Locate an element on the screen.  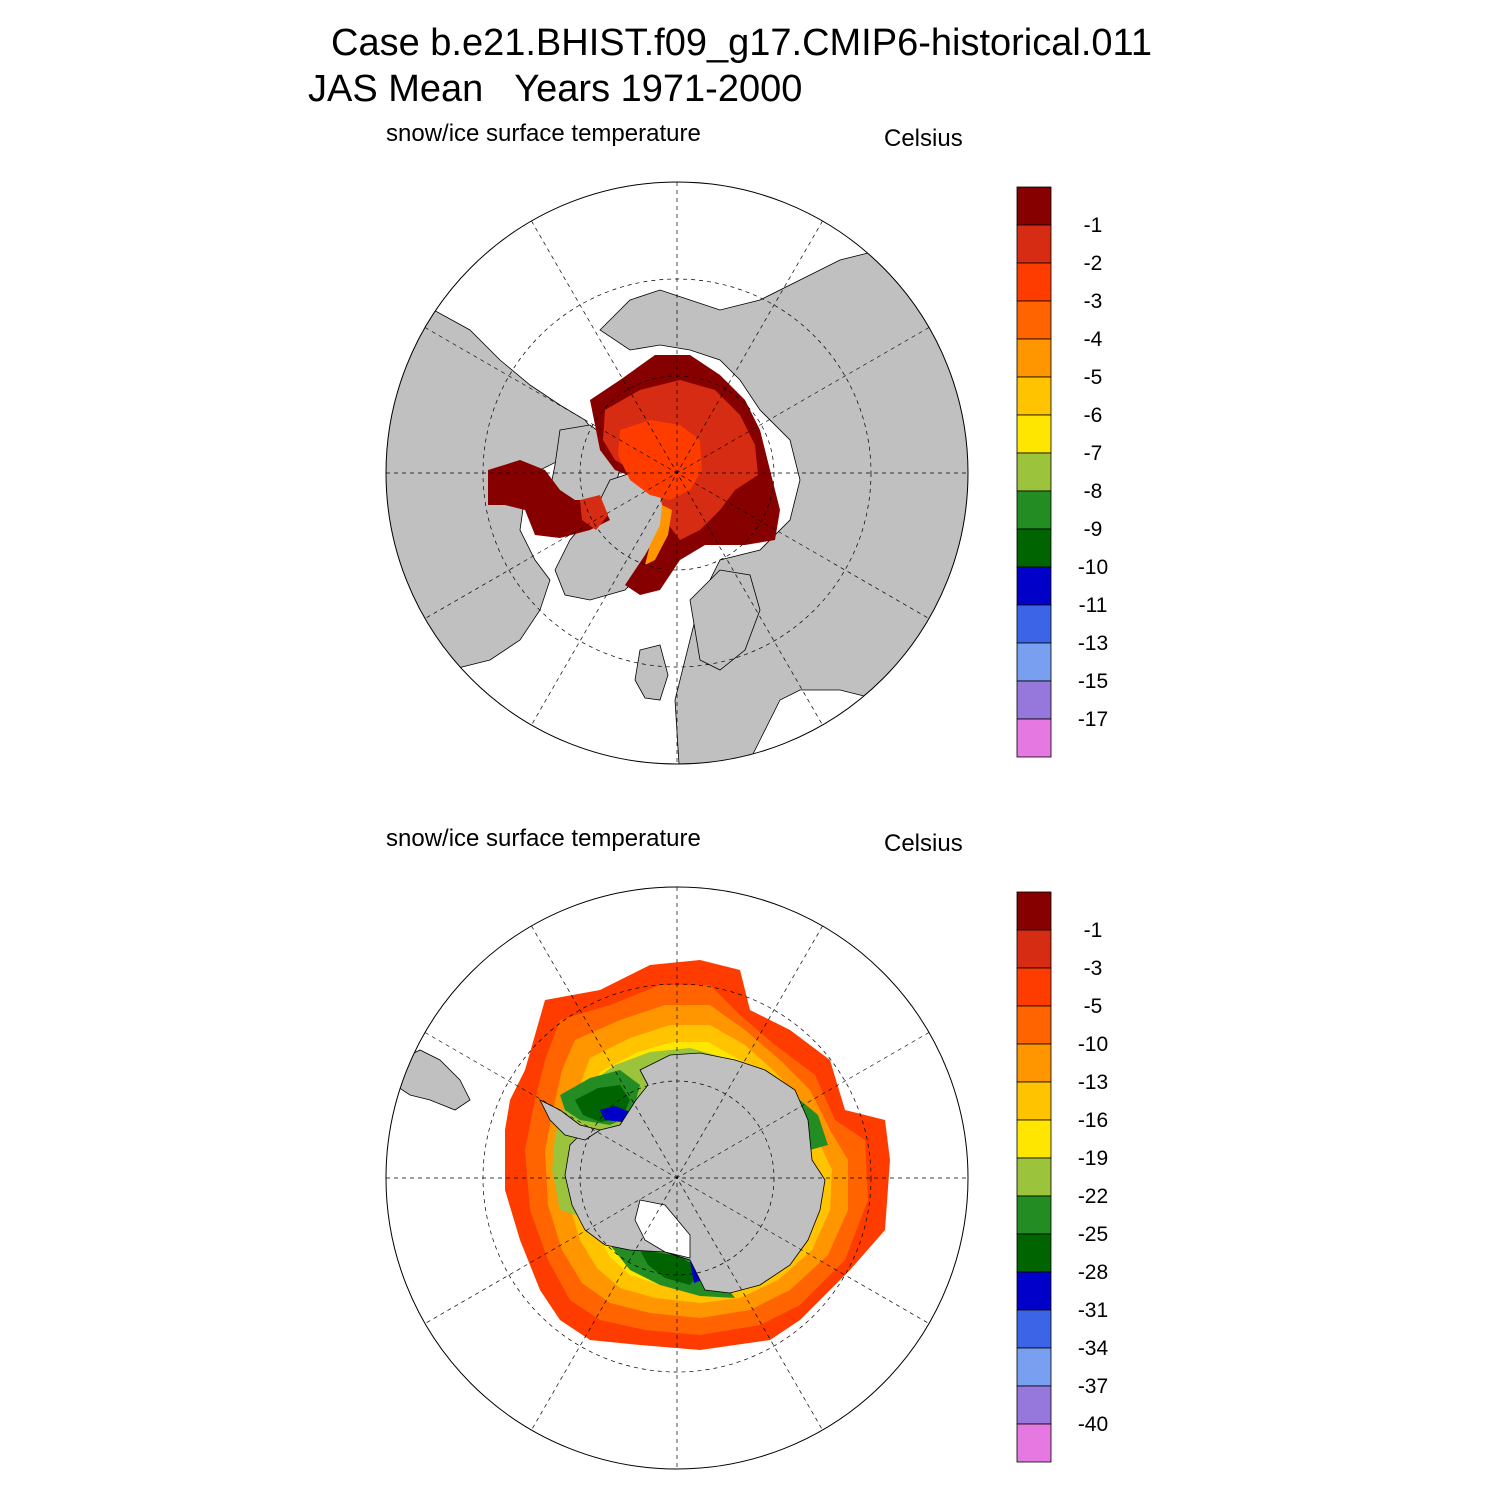
north-colorbar-label-9: -10 is located at coordinates (1093, 567).